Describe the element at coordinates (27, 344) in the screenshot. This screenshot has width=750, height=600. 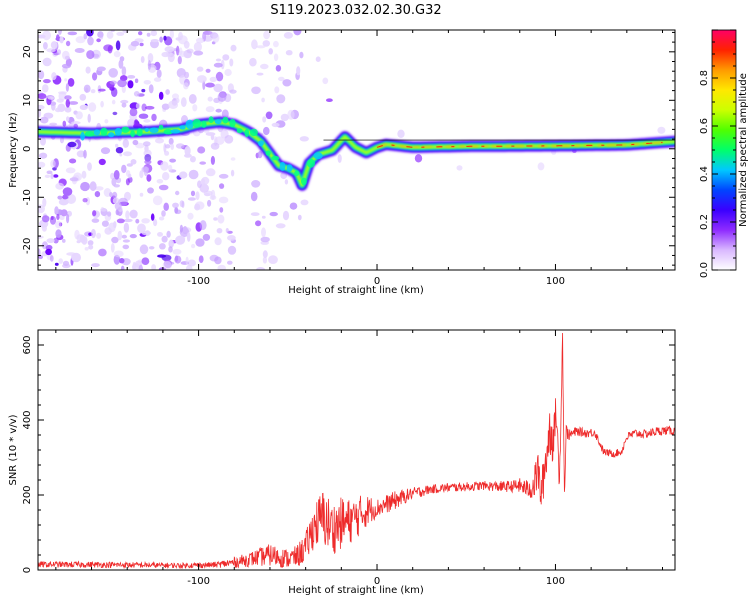
I see `snr-y-tick-label: 600` at that location.